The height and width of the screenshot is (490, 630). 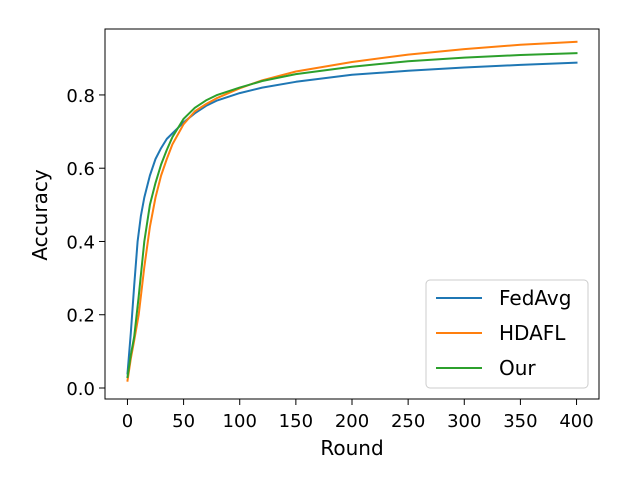 I want to click on legend-label-fedavg: FedAvg, so click(x=535, y=298).